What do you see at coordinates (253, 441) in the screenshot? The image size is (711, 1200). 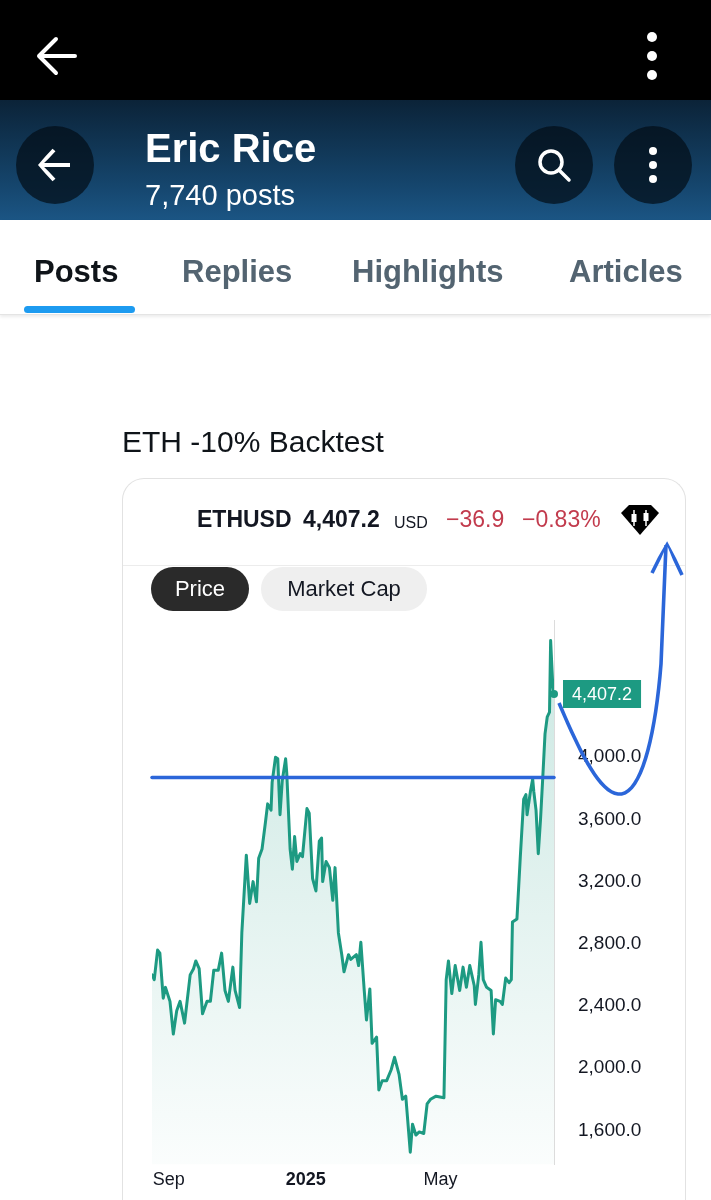 I see `chart-title: ETH -10% Backtest` at bounding box center [253, 441].